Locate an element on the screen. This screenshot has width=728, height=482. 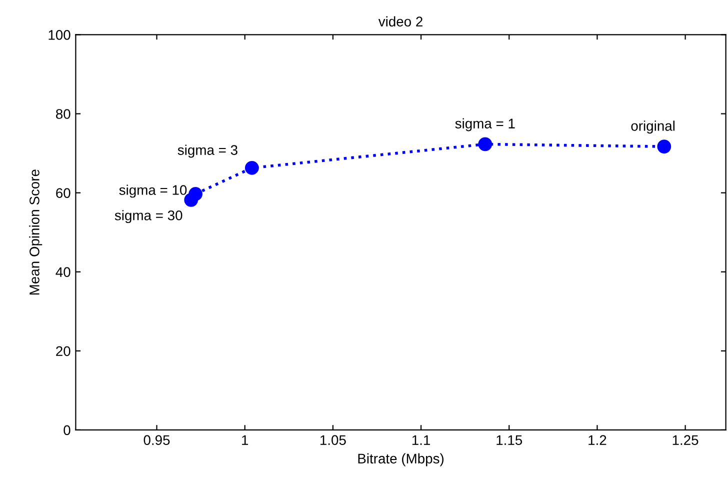
annotation: sigma = 3 is located at coordinates (208, 151).